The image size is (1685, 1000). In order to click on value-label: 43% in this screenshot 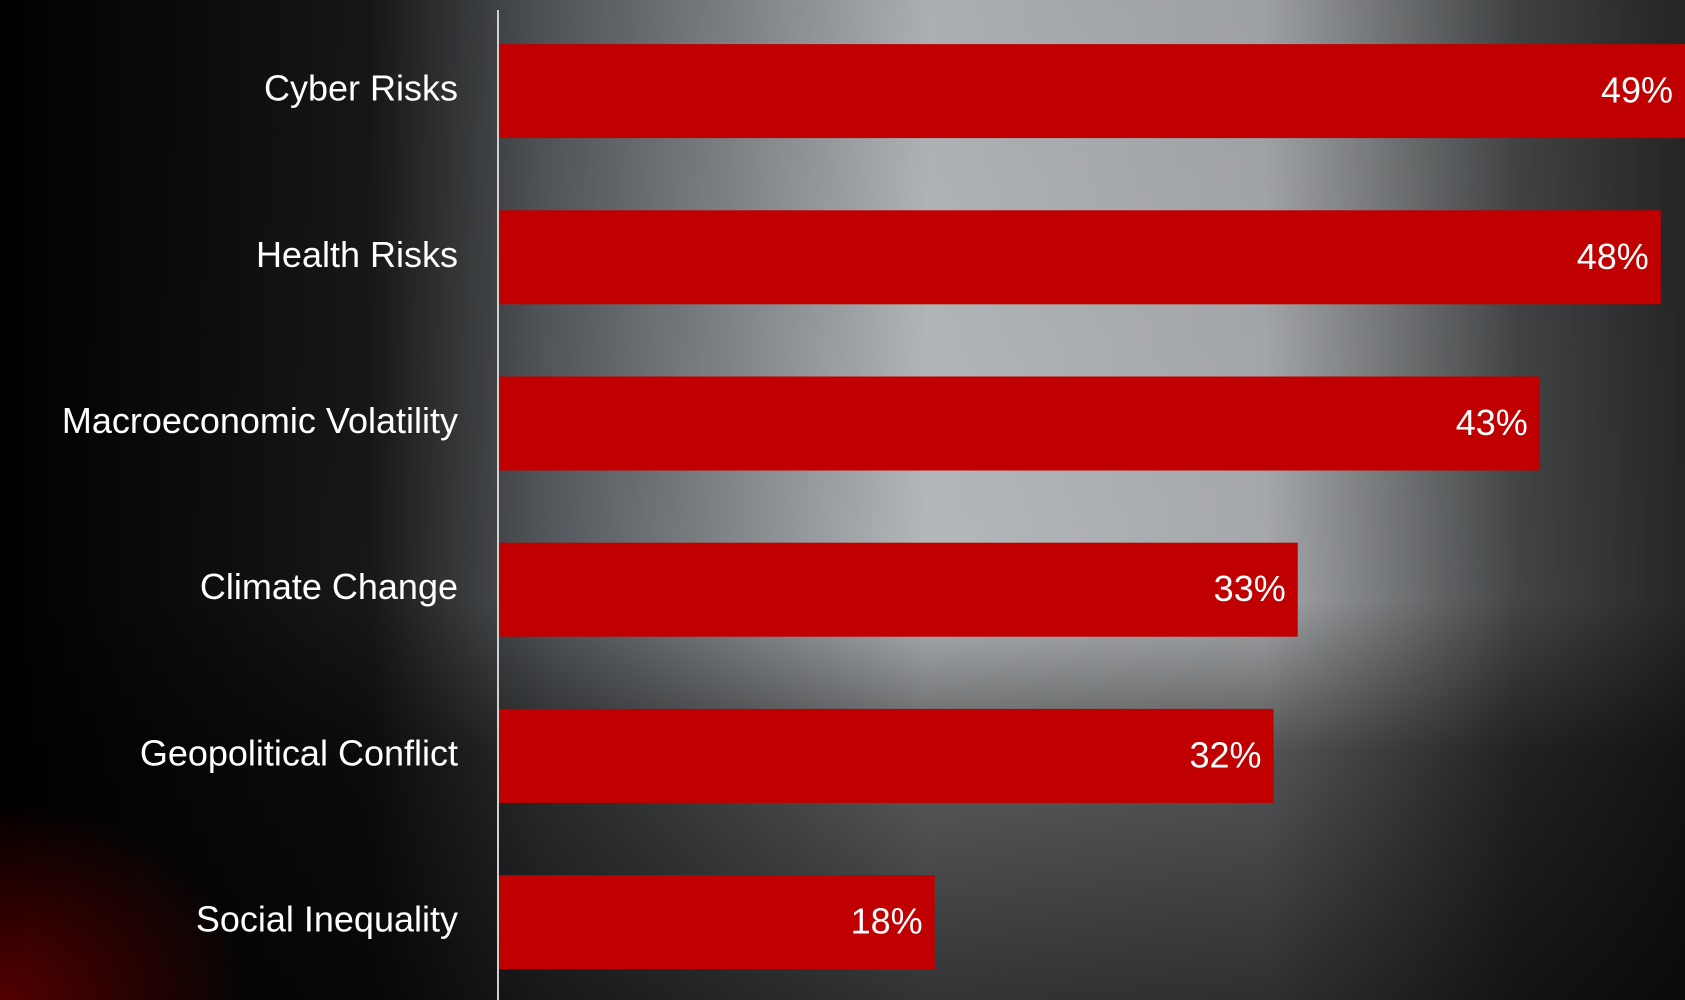, I will do `click(1492, 422)`.